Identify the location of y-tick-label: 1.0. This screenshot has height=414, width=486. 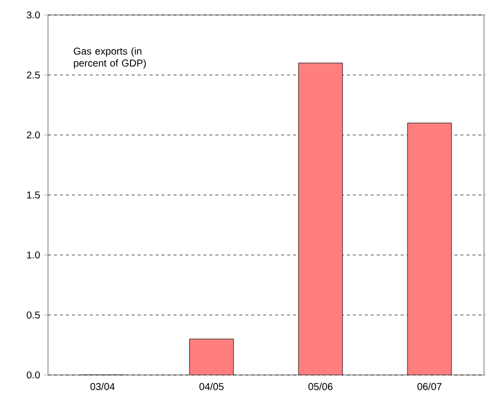
(33, 255).